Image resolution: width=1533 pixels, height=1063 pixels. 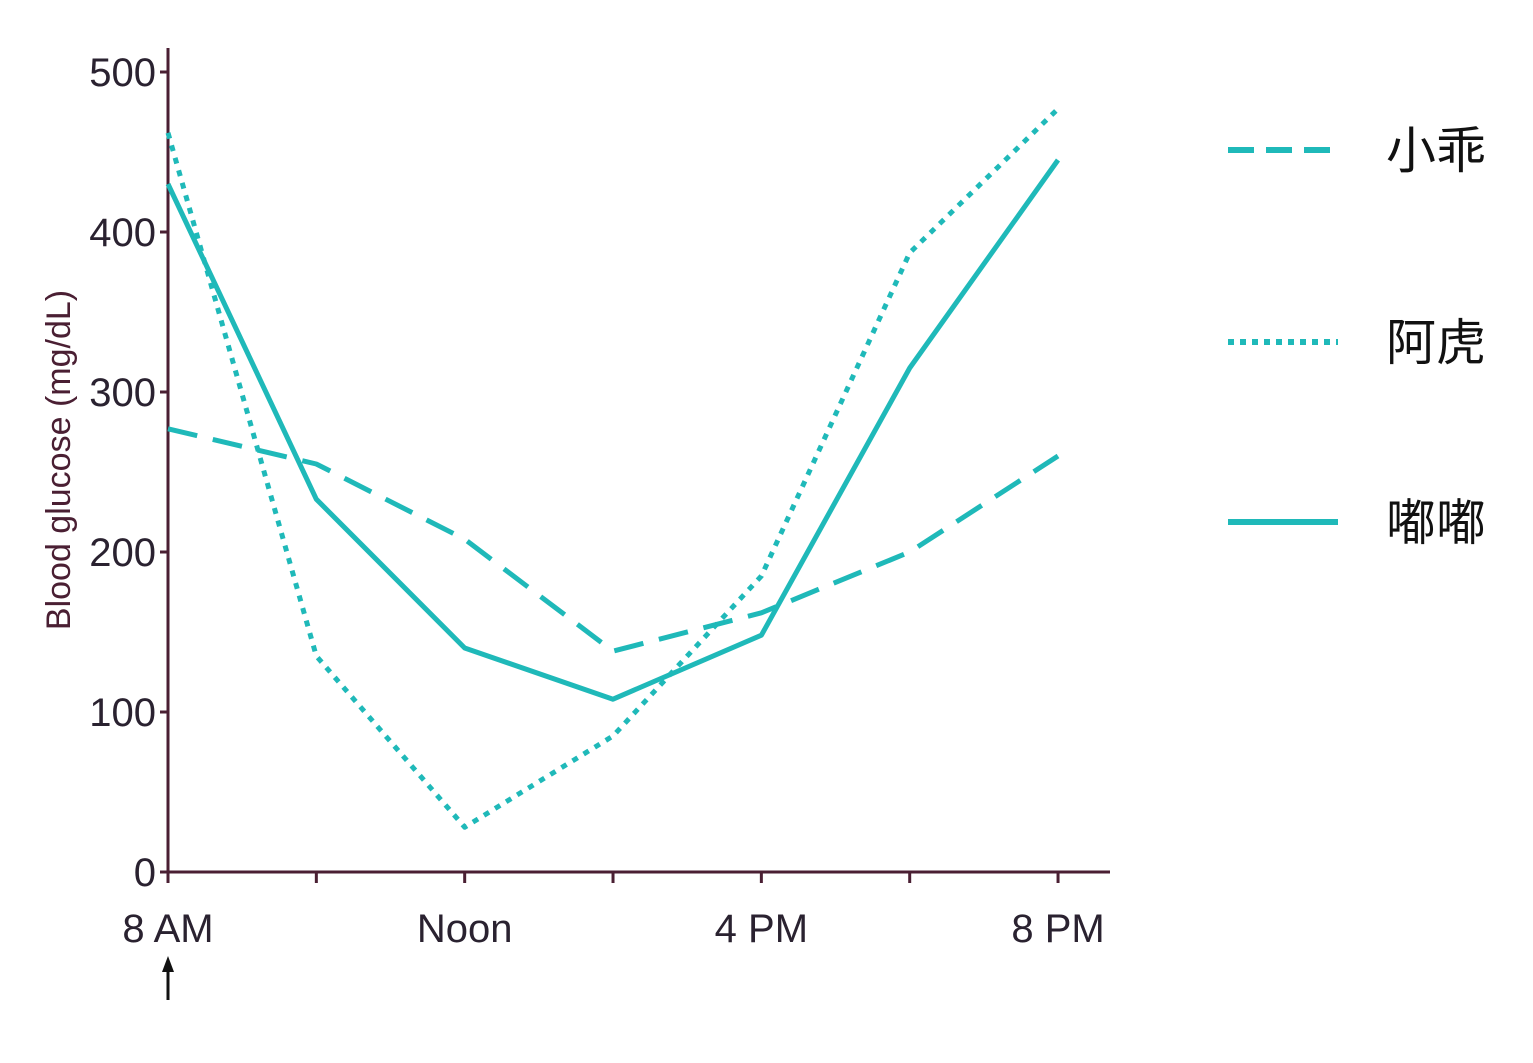 What do you see at coordinates (122, 73) in the screenshot?
I see `y-tick-label: 500` at bounding box center [122, 73].